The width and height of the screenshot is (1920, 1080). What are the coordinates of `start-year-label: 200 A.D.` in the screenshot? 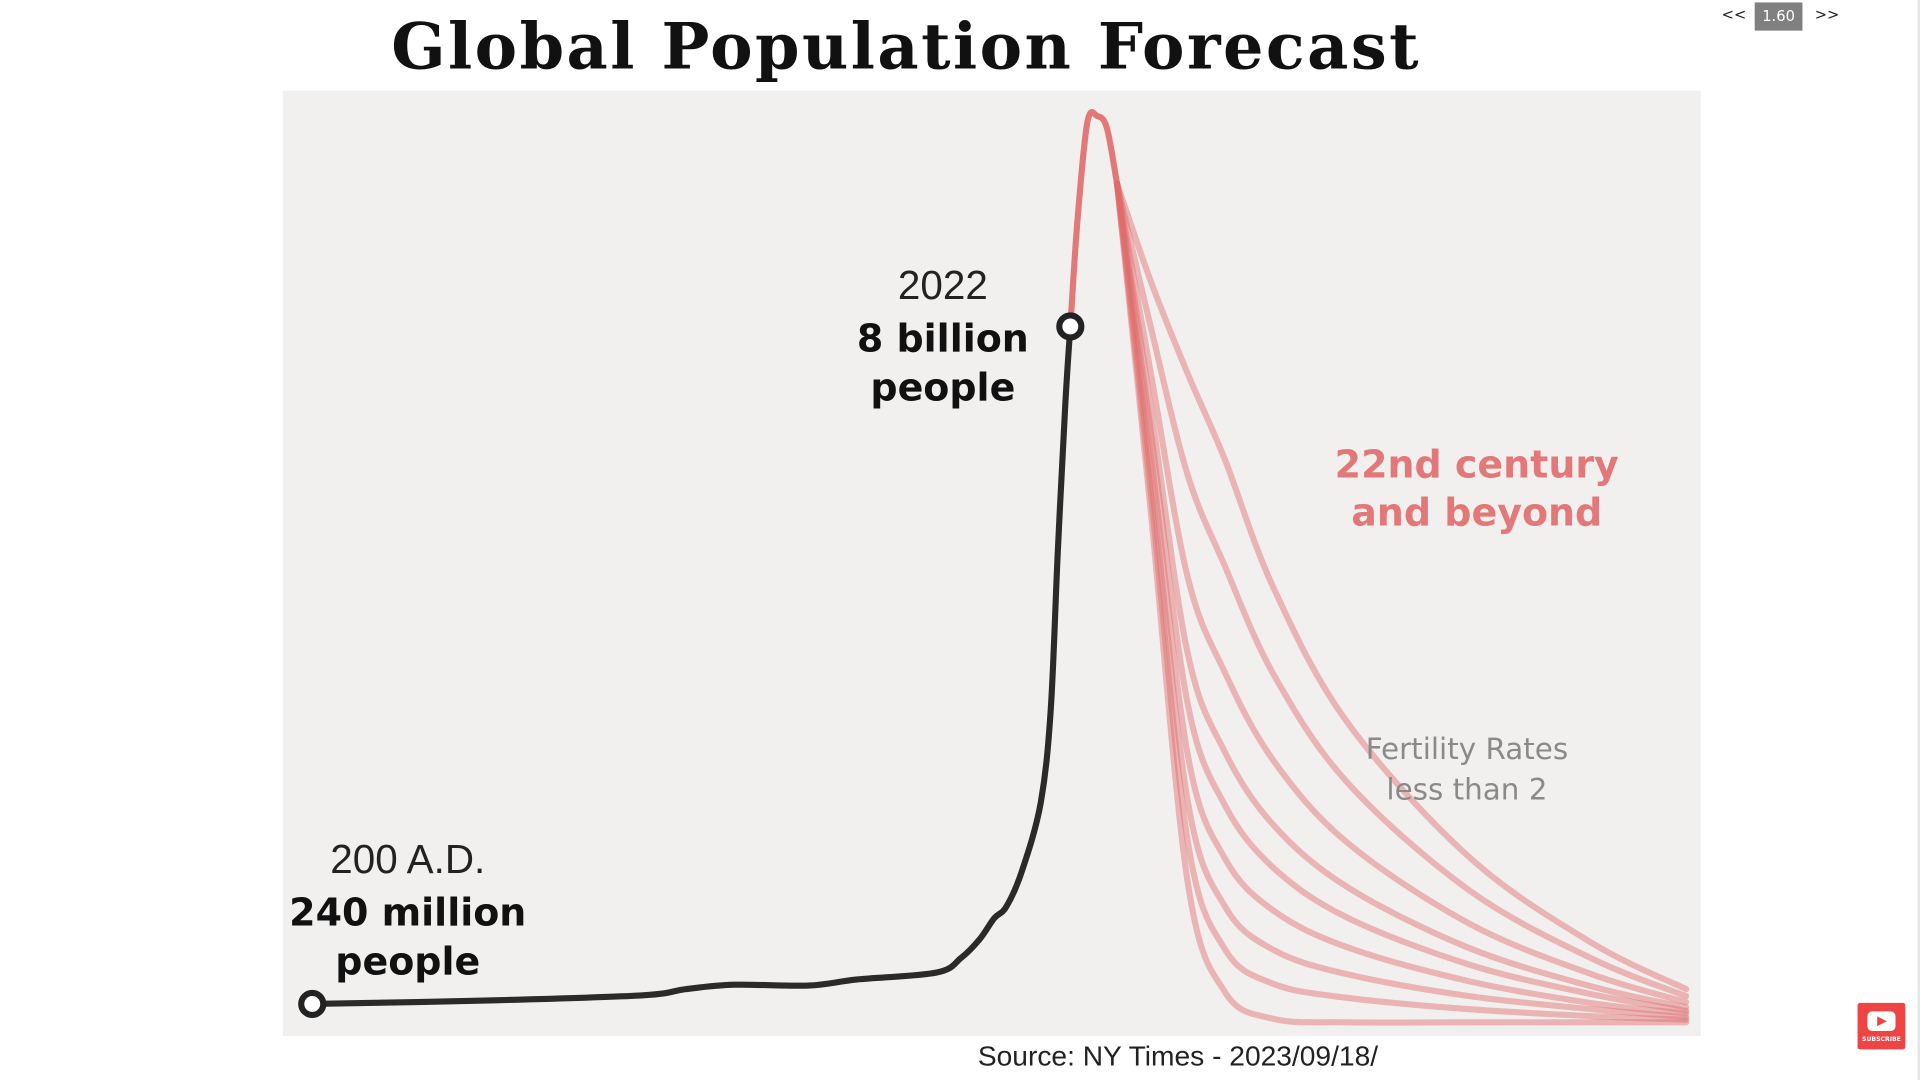 It's located at (408, 859).